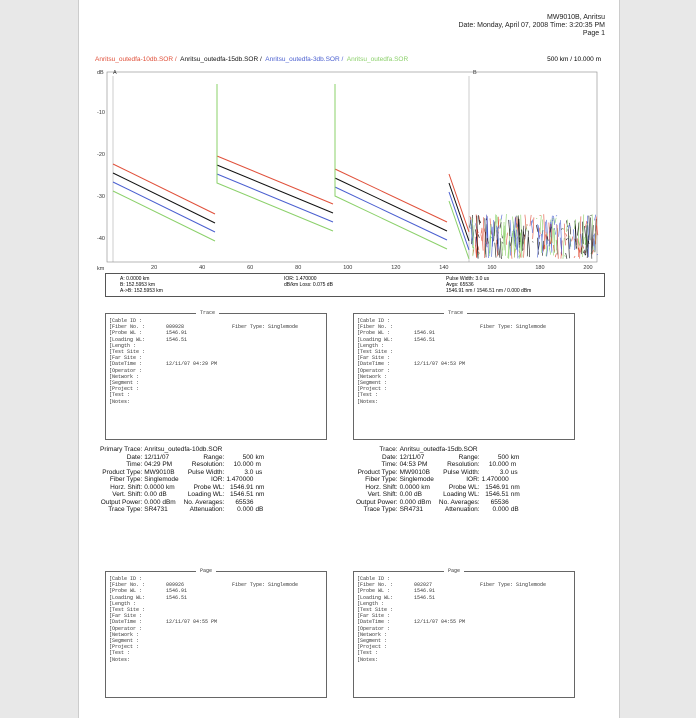  I want to click on legend-trace-1: Anritsu_outedfa-10db.SOR /, so click(136, 59).